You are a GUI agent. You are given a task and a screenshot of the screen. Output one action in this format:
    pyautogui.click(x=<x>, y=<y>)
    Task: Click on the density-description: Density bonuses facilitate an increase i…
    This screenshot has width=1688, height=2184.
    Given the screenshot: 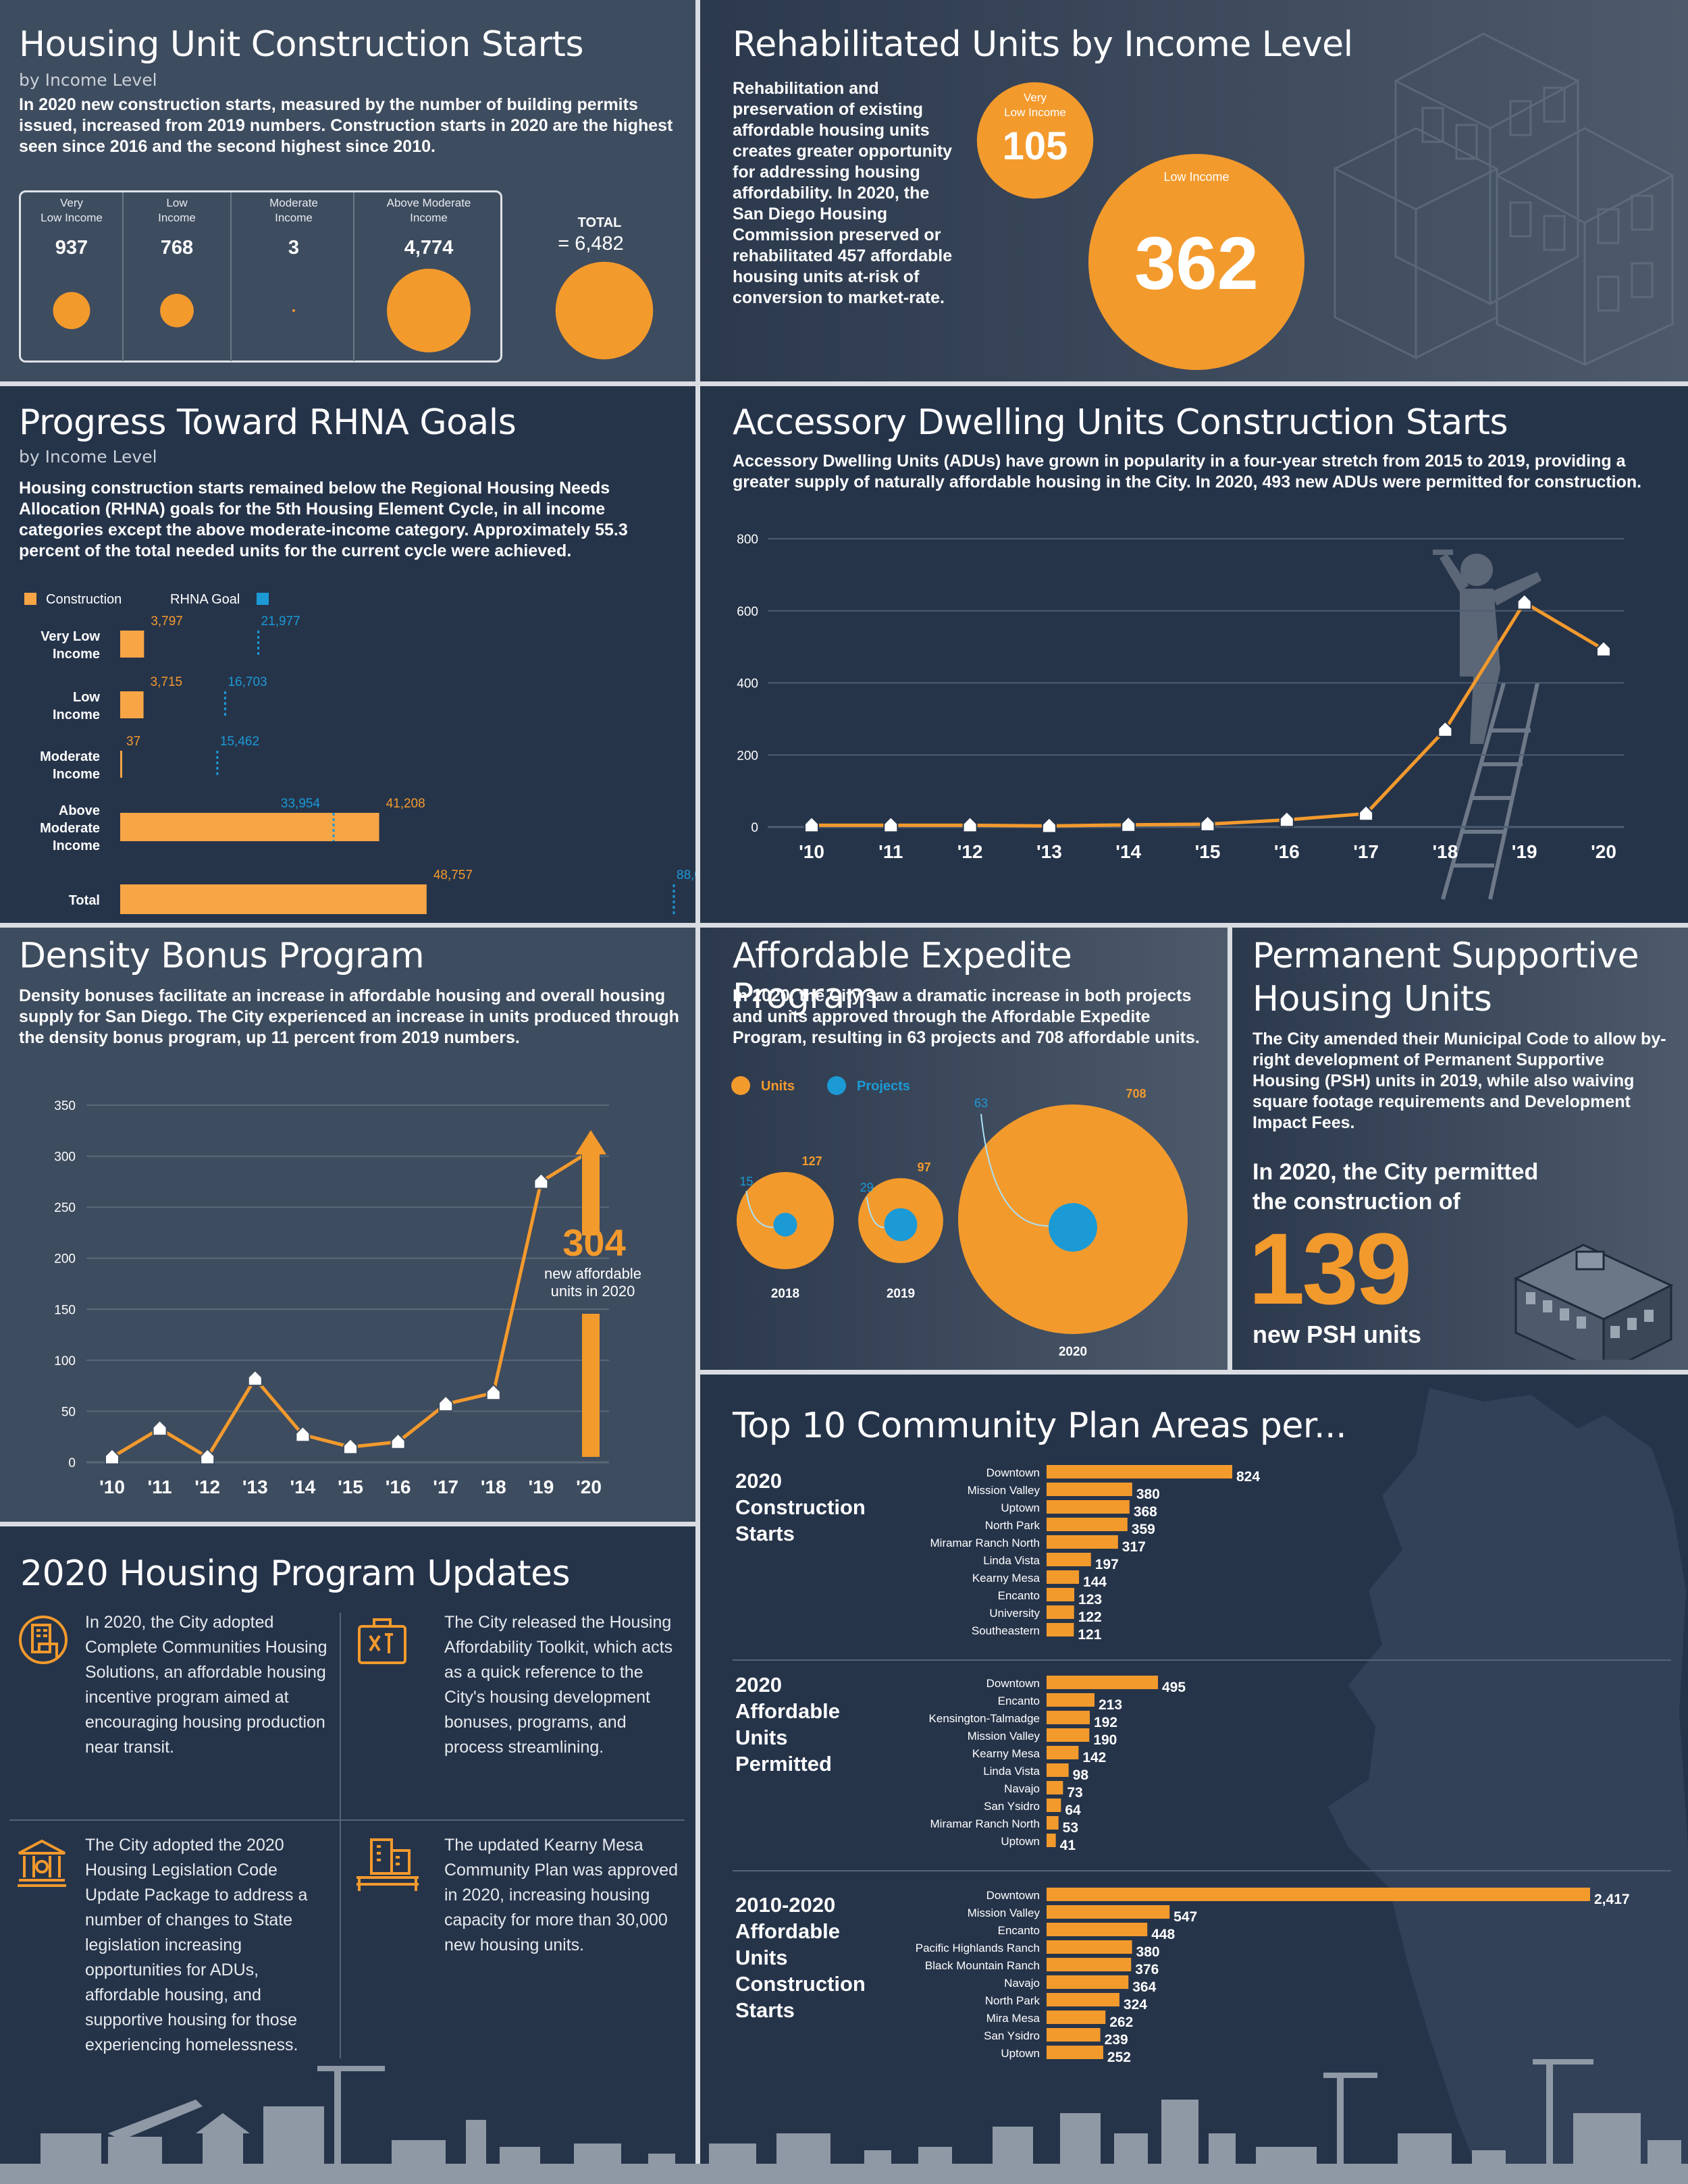 What is the action you would take?
    pyautogui.click(x=349, y=1016)
    